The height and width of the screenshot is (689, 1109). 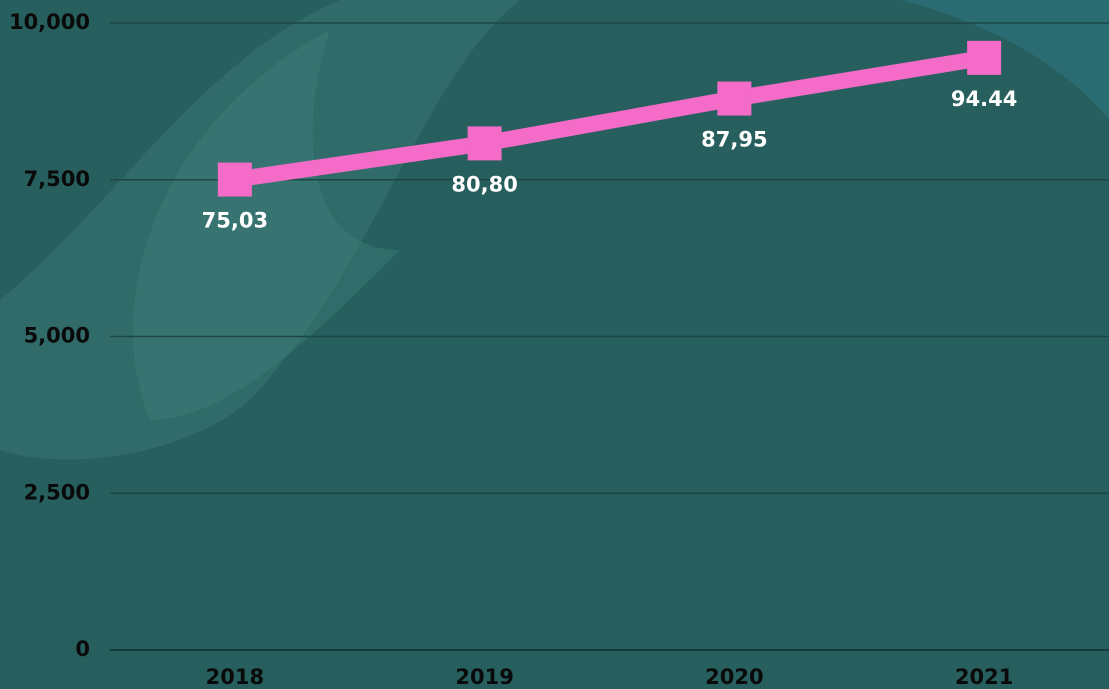 I want to click on y-tick-label: 5,000, so click(x=57, y=336).